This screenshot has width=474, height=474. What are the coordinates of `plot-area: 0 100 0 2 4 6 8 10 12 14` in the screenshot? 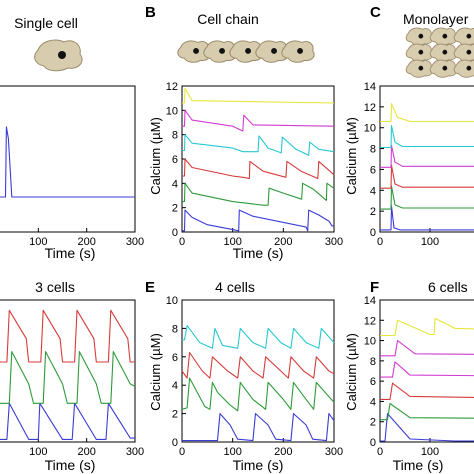 It's located at (419, 164).